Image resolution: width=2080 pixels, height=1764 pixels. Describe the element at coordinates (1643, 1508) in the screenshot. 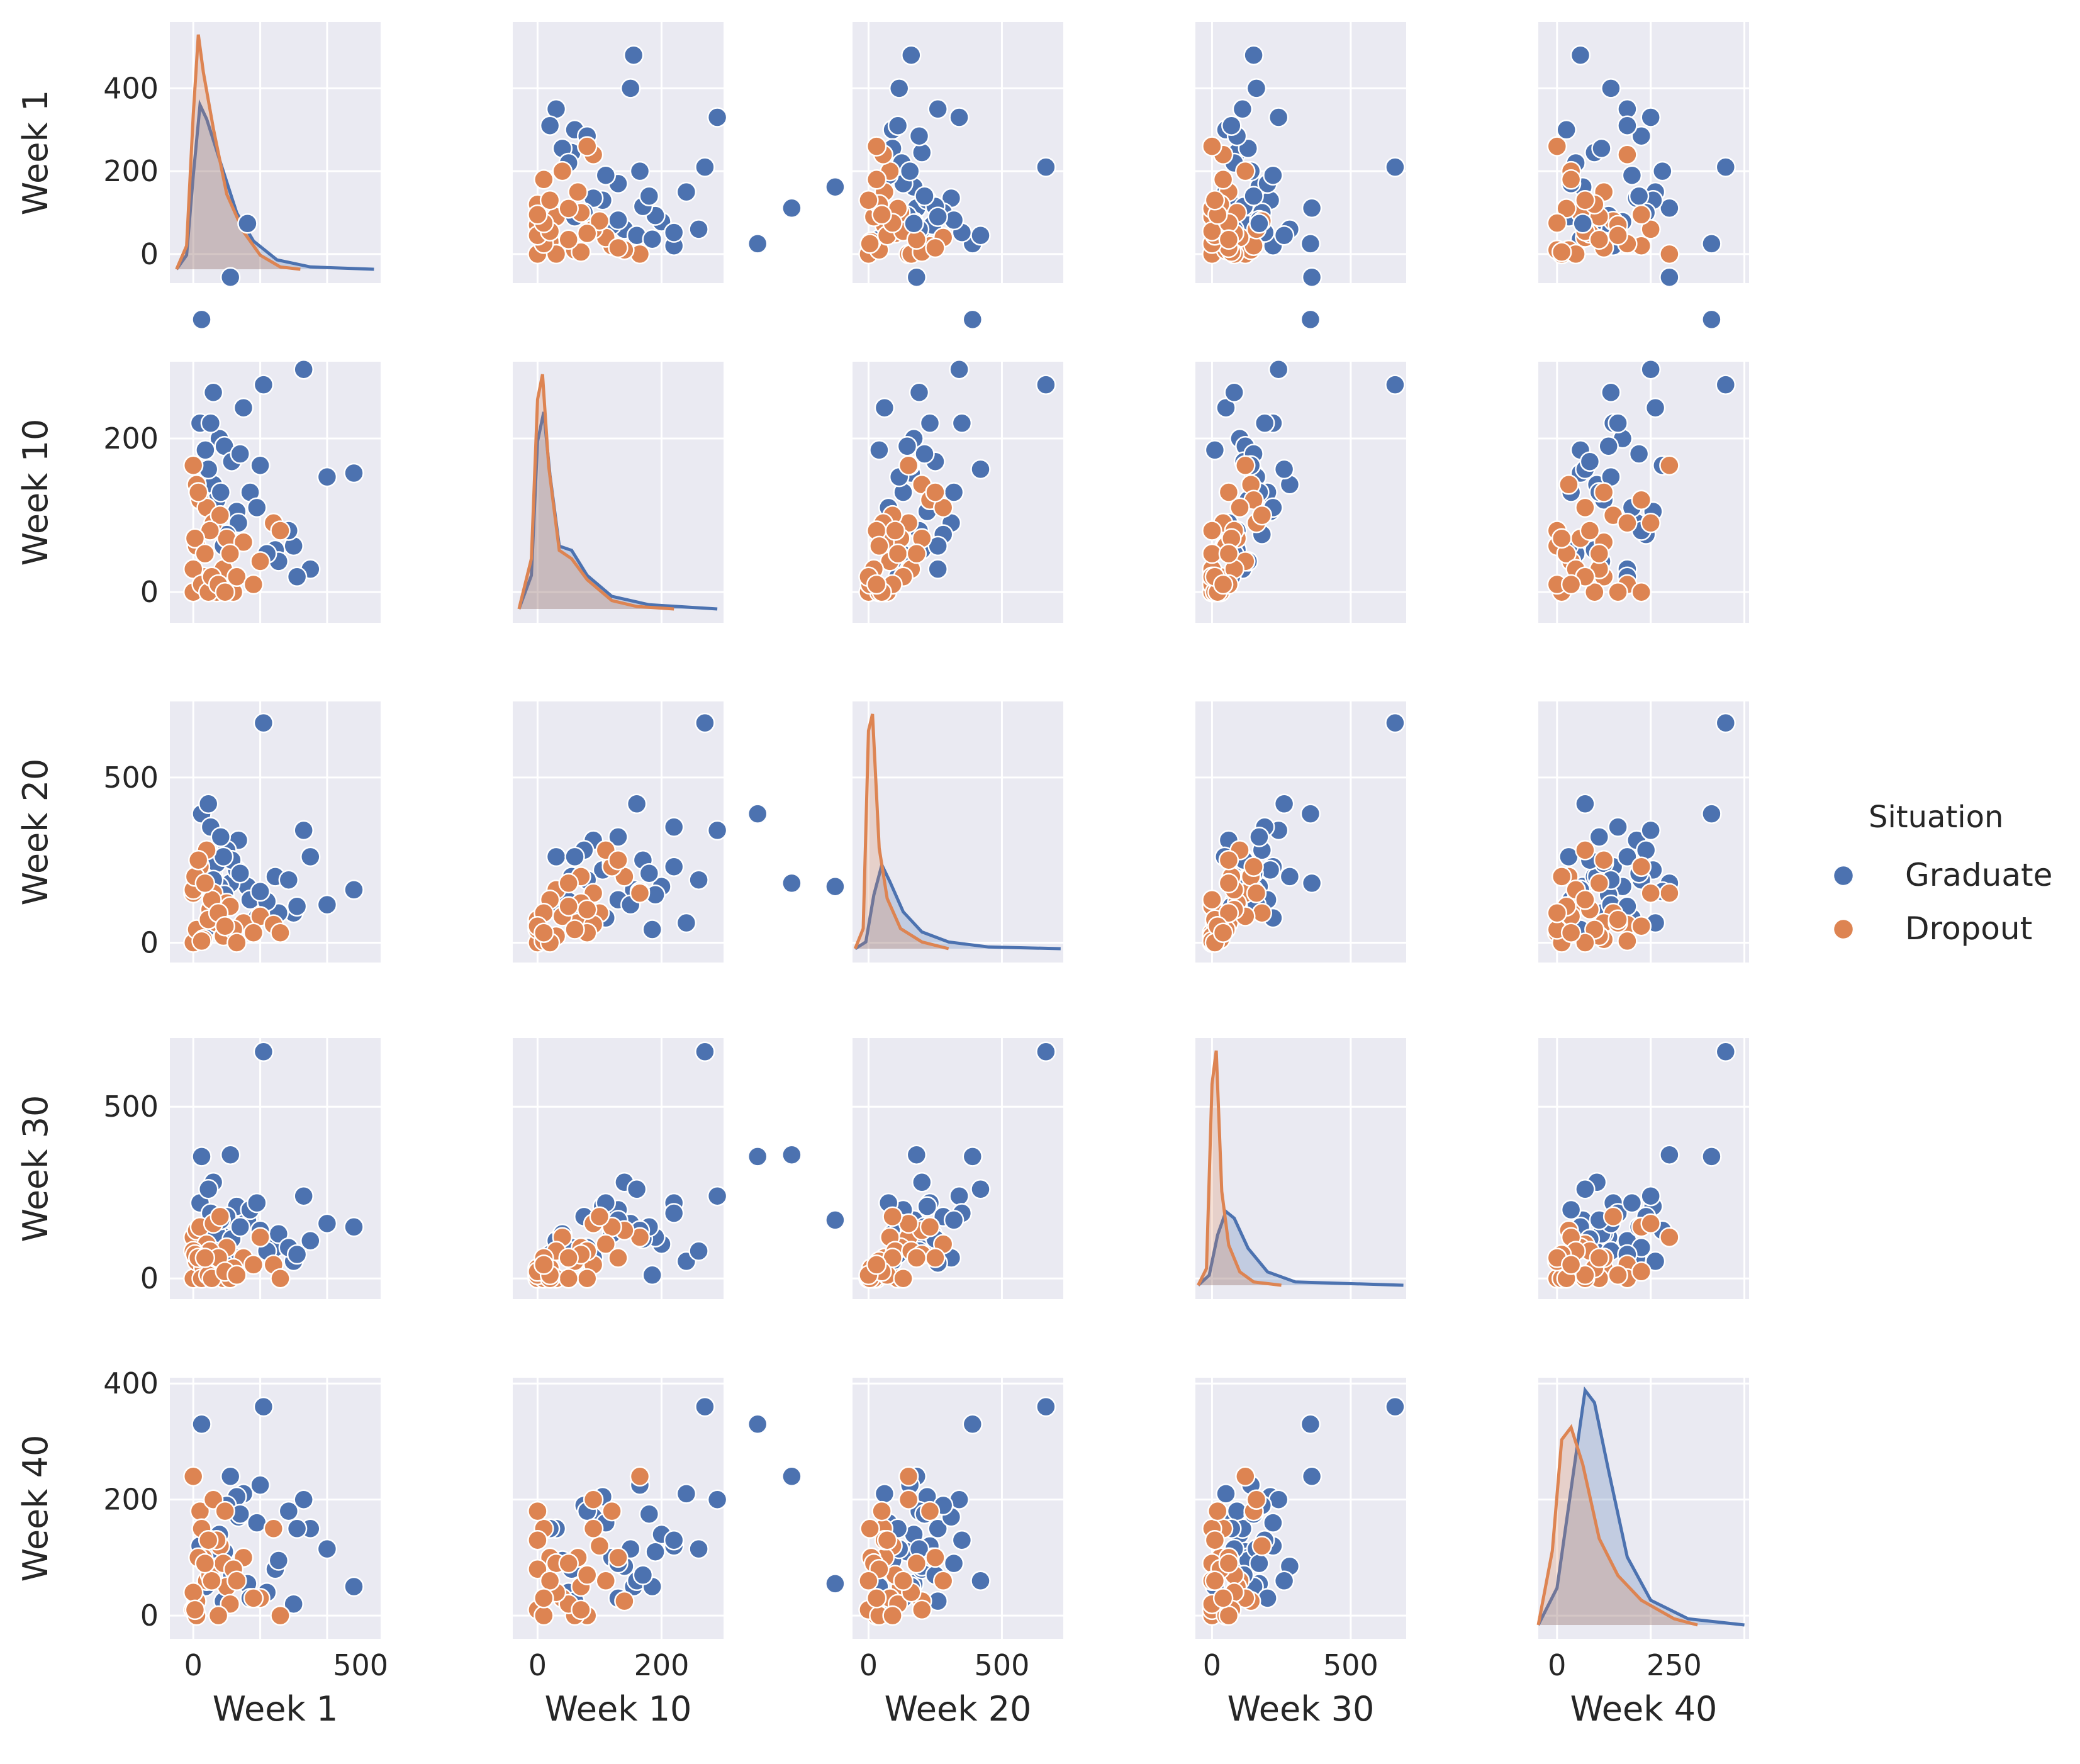

I see `panel-week-40-vs-week-40-background` at that location.